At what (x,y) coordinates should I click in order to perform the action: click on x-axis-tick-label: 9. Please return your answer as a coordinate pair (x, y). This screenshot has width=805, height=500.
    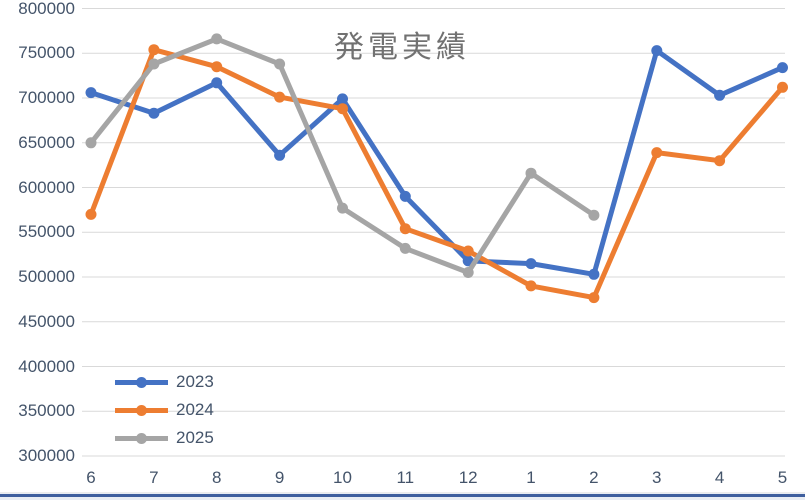
    Looking at the image, I should click on (279, 477).